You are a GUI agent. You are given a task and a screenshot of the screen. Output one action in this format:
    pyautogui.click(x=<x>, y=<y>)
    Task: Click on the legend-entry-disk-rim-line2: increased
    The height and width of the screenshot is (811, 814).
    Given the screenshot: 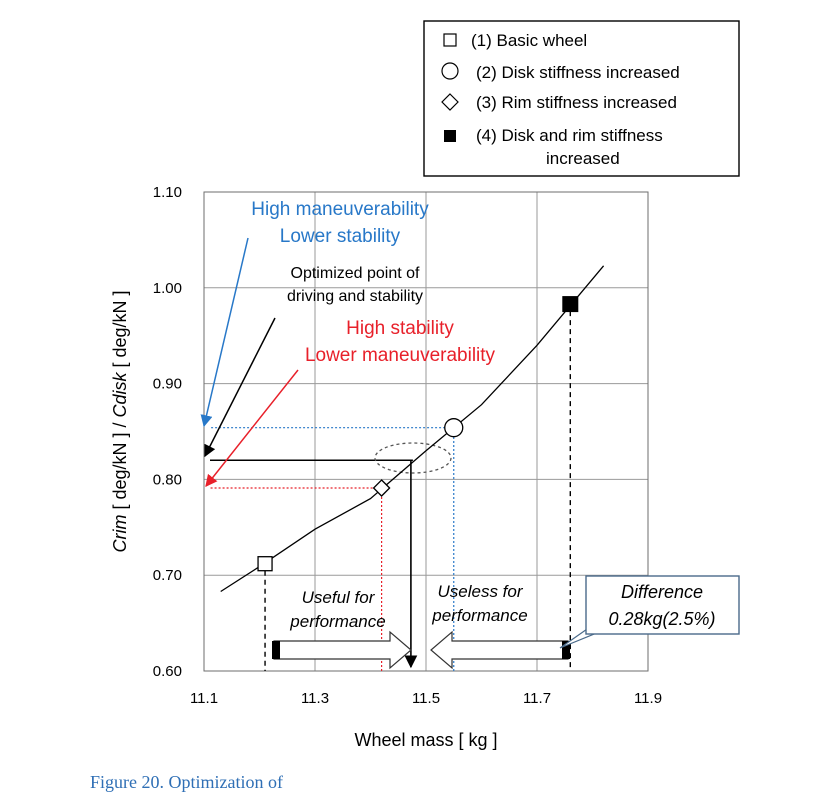 What is the action you would take?
    pyautogui.click(x=583, y=158)
    